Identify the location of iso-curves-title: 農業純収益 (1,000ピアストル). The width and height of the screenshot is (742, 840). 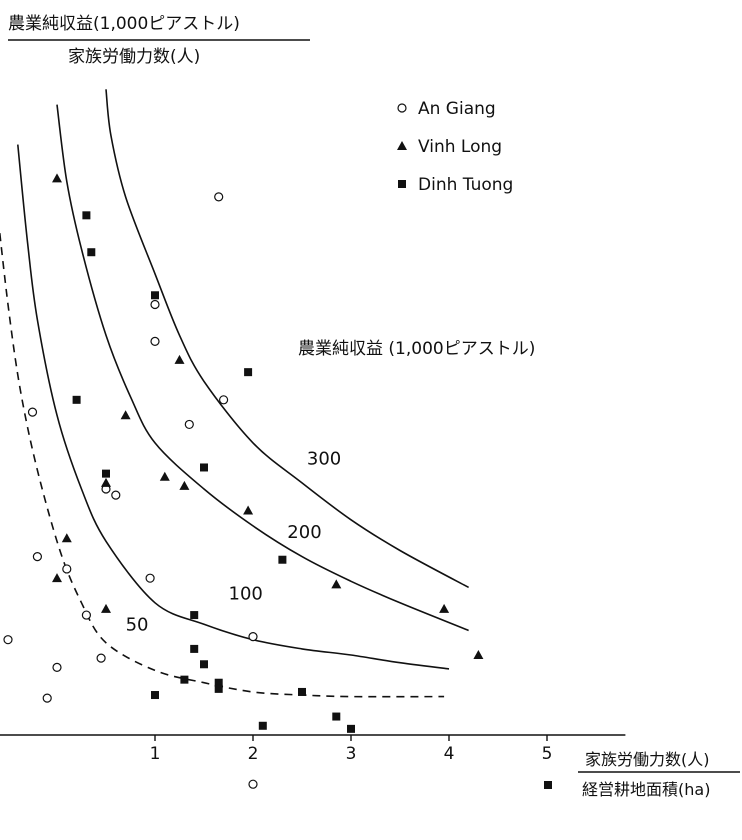
(416, 349).